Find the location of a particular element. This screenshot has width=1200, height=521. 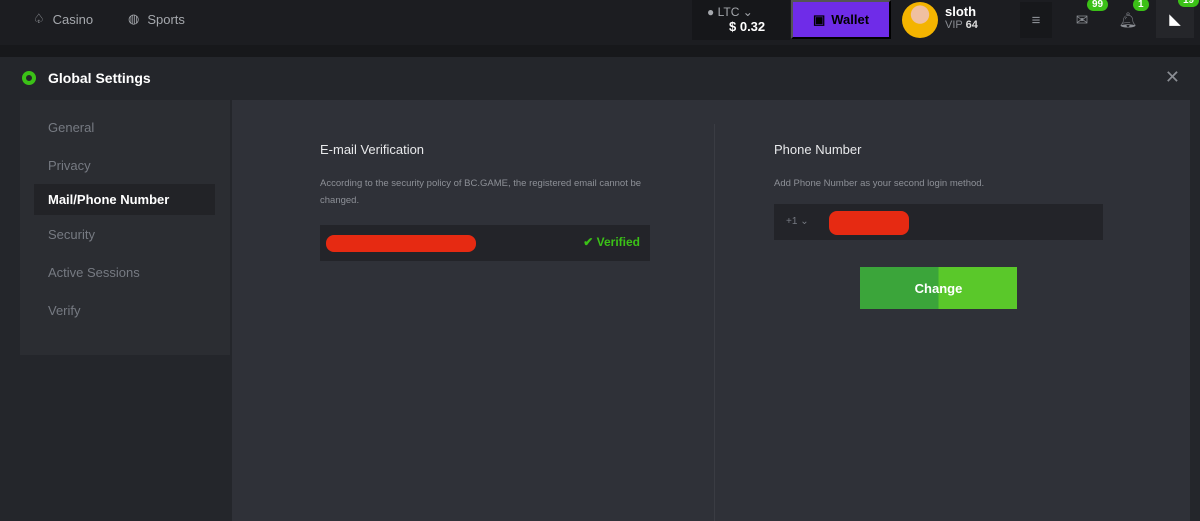

bell-icon: 🔔︎ 1 is located at coordinates (1130, 18).